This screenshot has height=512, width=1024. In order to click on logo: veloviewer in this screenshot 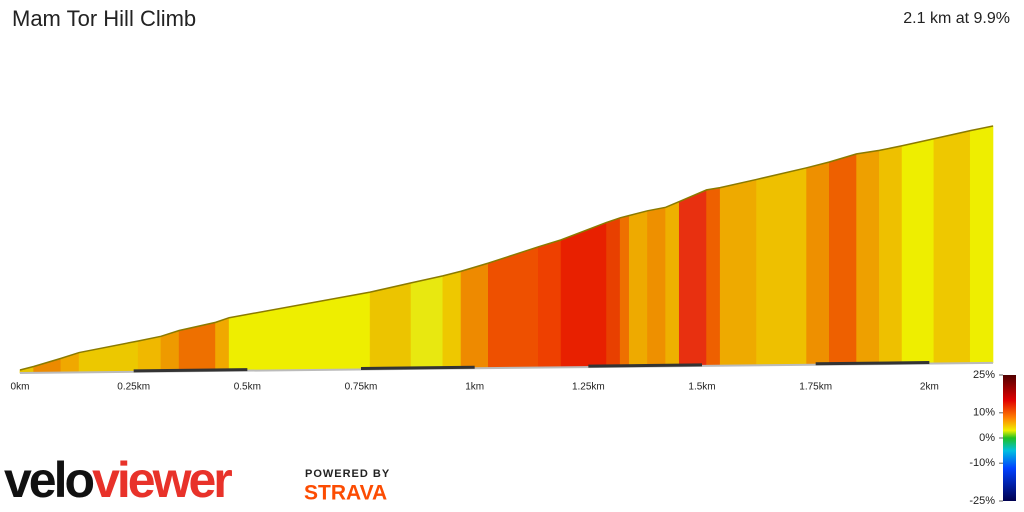, I will do `click(118, 480)`.